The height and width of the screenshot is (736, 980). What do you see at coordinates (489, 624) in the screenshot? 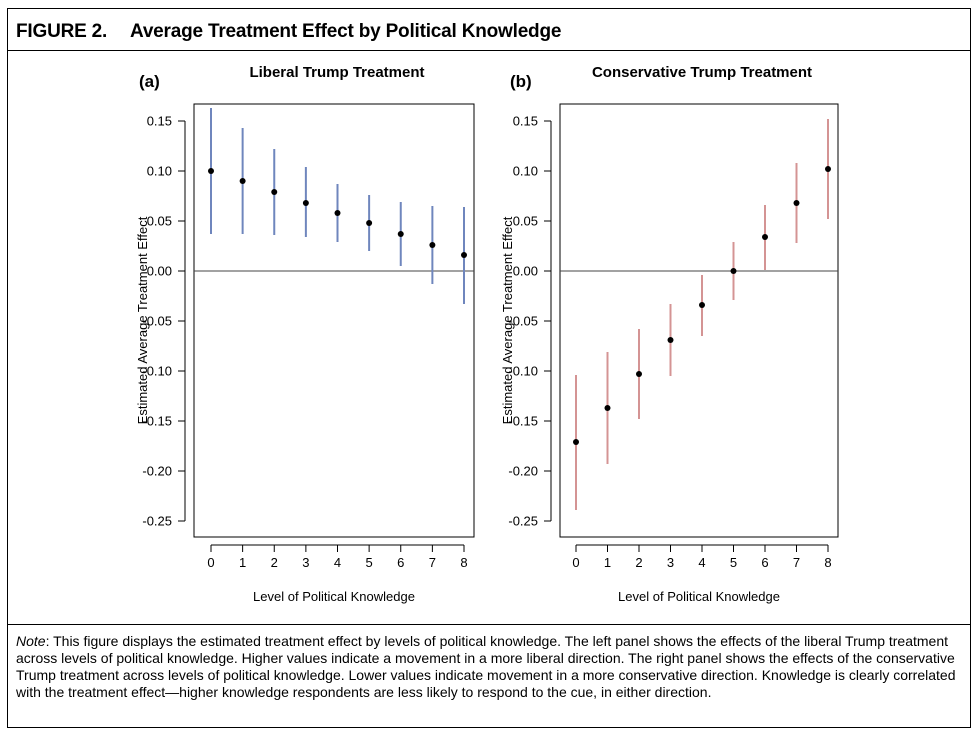
I see `note-rule` at bounding box center [489, 624].